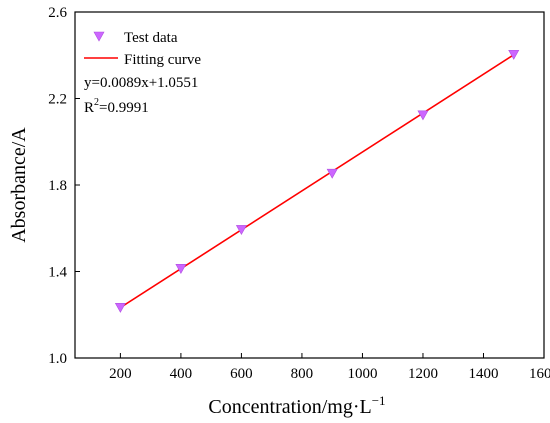 The height and width of the screenshot is (423, 550). Describe the element at coordinates (329, 367) in the screenshot. I see `x-axis-ticks: 200 400 600 800 1000 1200 1400 1600` at that location.